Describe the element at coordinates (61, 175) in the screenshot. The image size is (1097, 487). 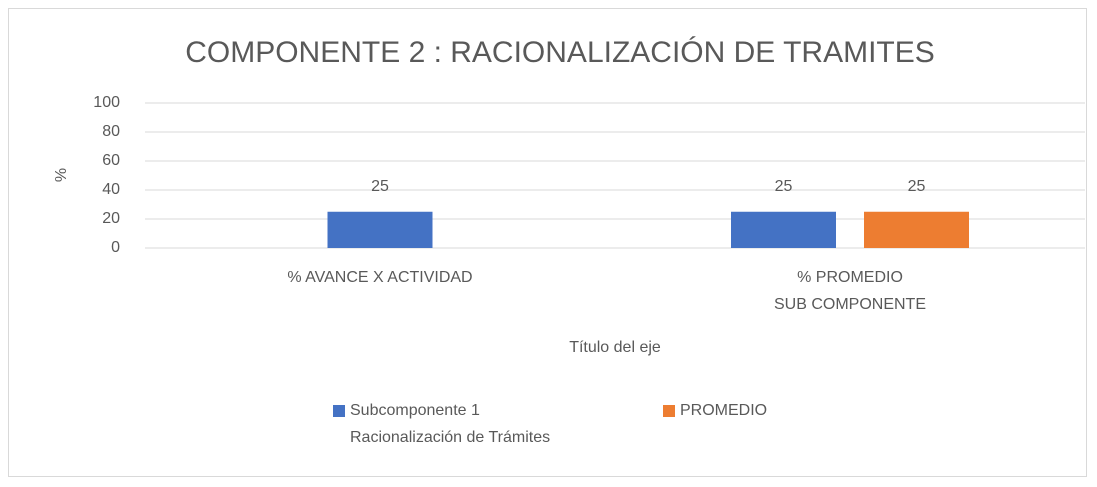
I see `y-axis-title: %` at that location.